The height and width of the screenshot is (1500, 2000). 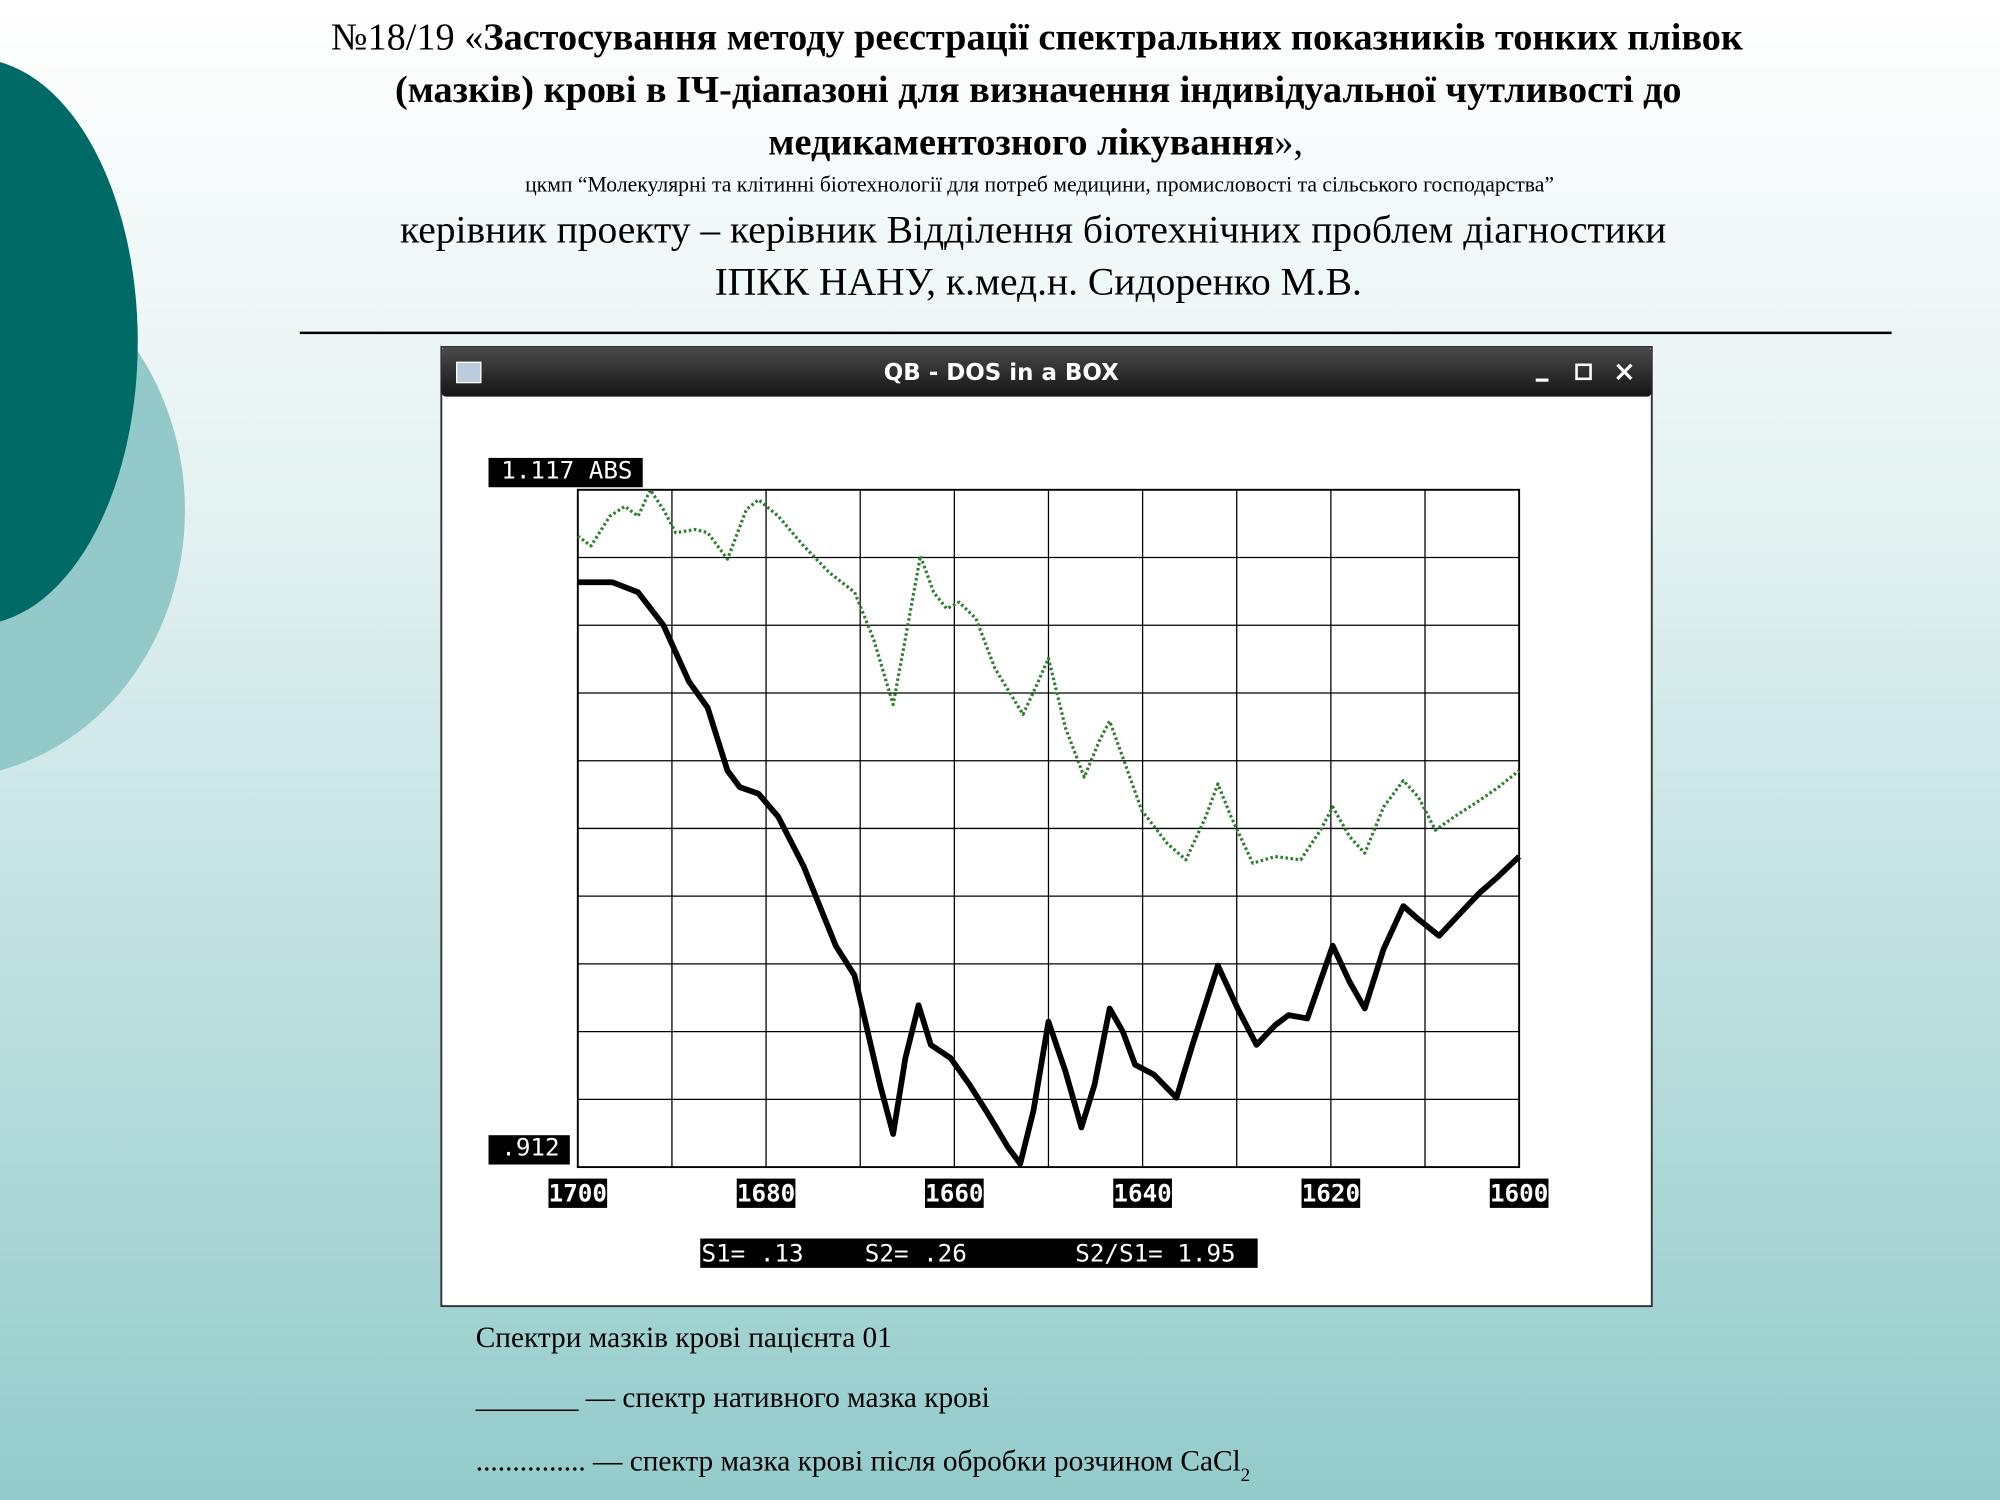 I want to click on caption-legend: _______ — спектр нативного мазка крові, so click(x=732, y=1398).